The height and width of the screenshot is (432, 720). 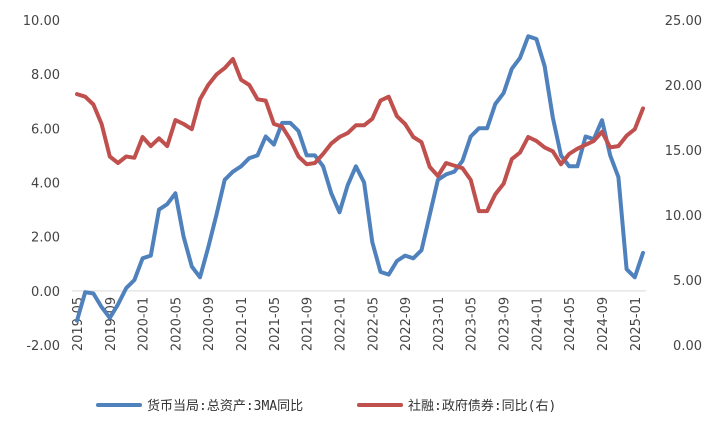 What do you see at coordinates (439, 324) in the screenshot?
I see `x-axis-tick-label: 2023-01` at bounding box center [439, 324].